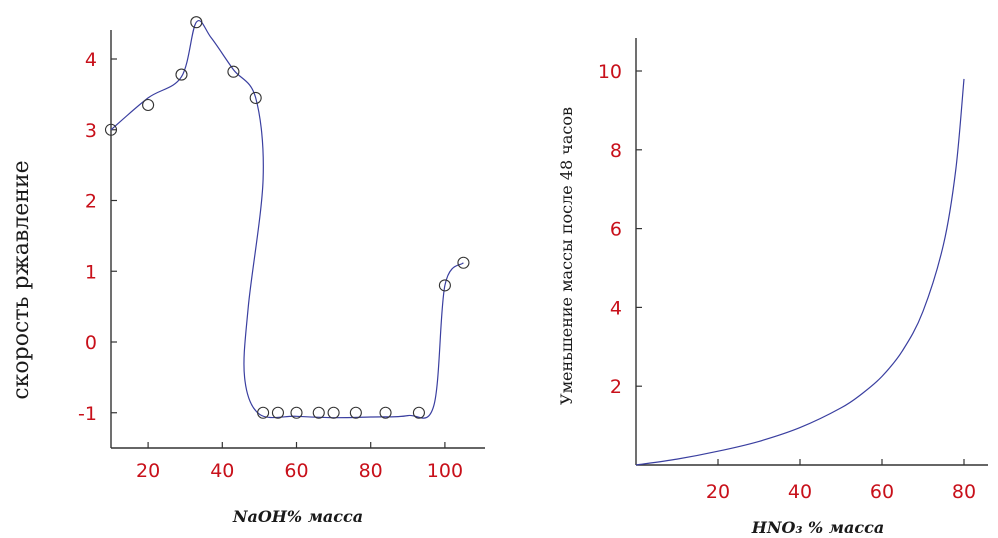  I want to click on chart1-ytick-label-2: 1, so click(91, 272).